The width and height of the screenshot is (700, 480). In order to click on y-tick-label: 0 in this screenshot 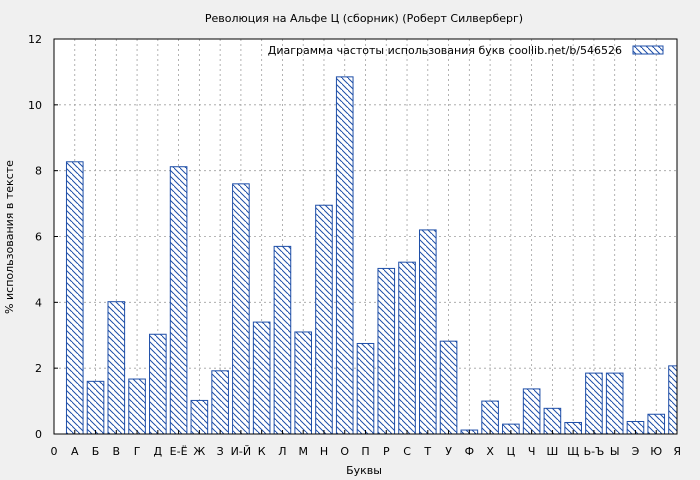, I will do `click(38, 434)`.